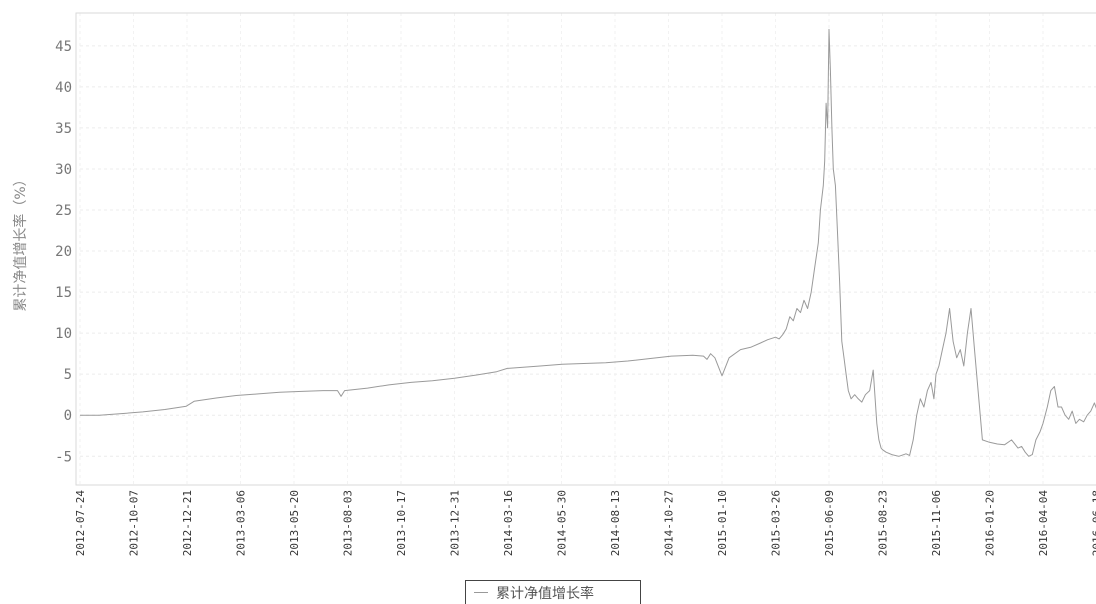  What do you see at coordinates (776, 523) in the screenshot?
I see `x-tick-label: 2015-03-26` at bounding box center [776, 523].